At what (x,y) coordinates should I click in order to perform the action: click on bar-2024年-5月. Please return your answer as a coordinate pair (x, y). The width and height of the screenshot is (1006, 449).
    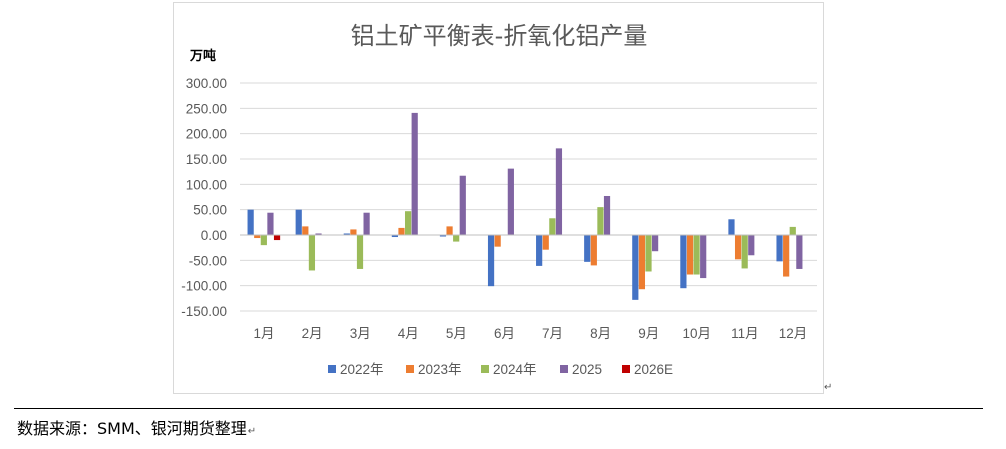
    Looking at the image, I should click on (456, 238).